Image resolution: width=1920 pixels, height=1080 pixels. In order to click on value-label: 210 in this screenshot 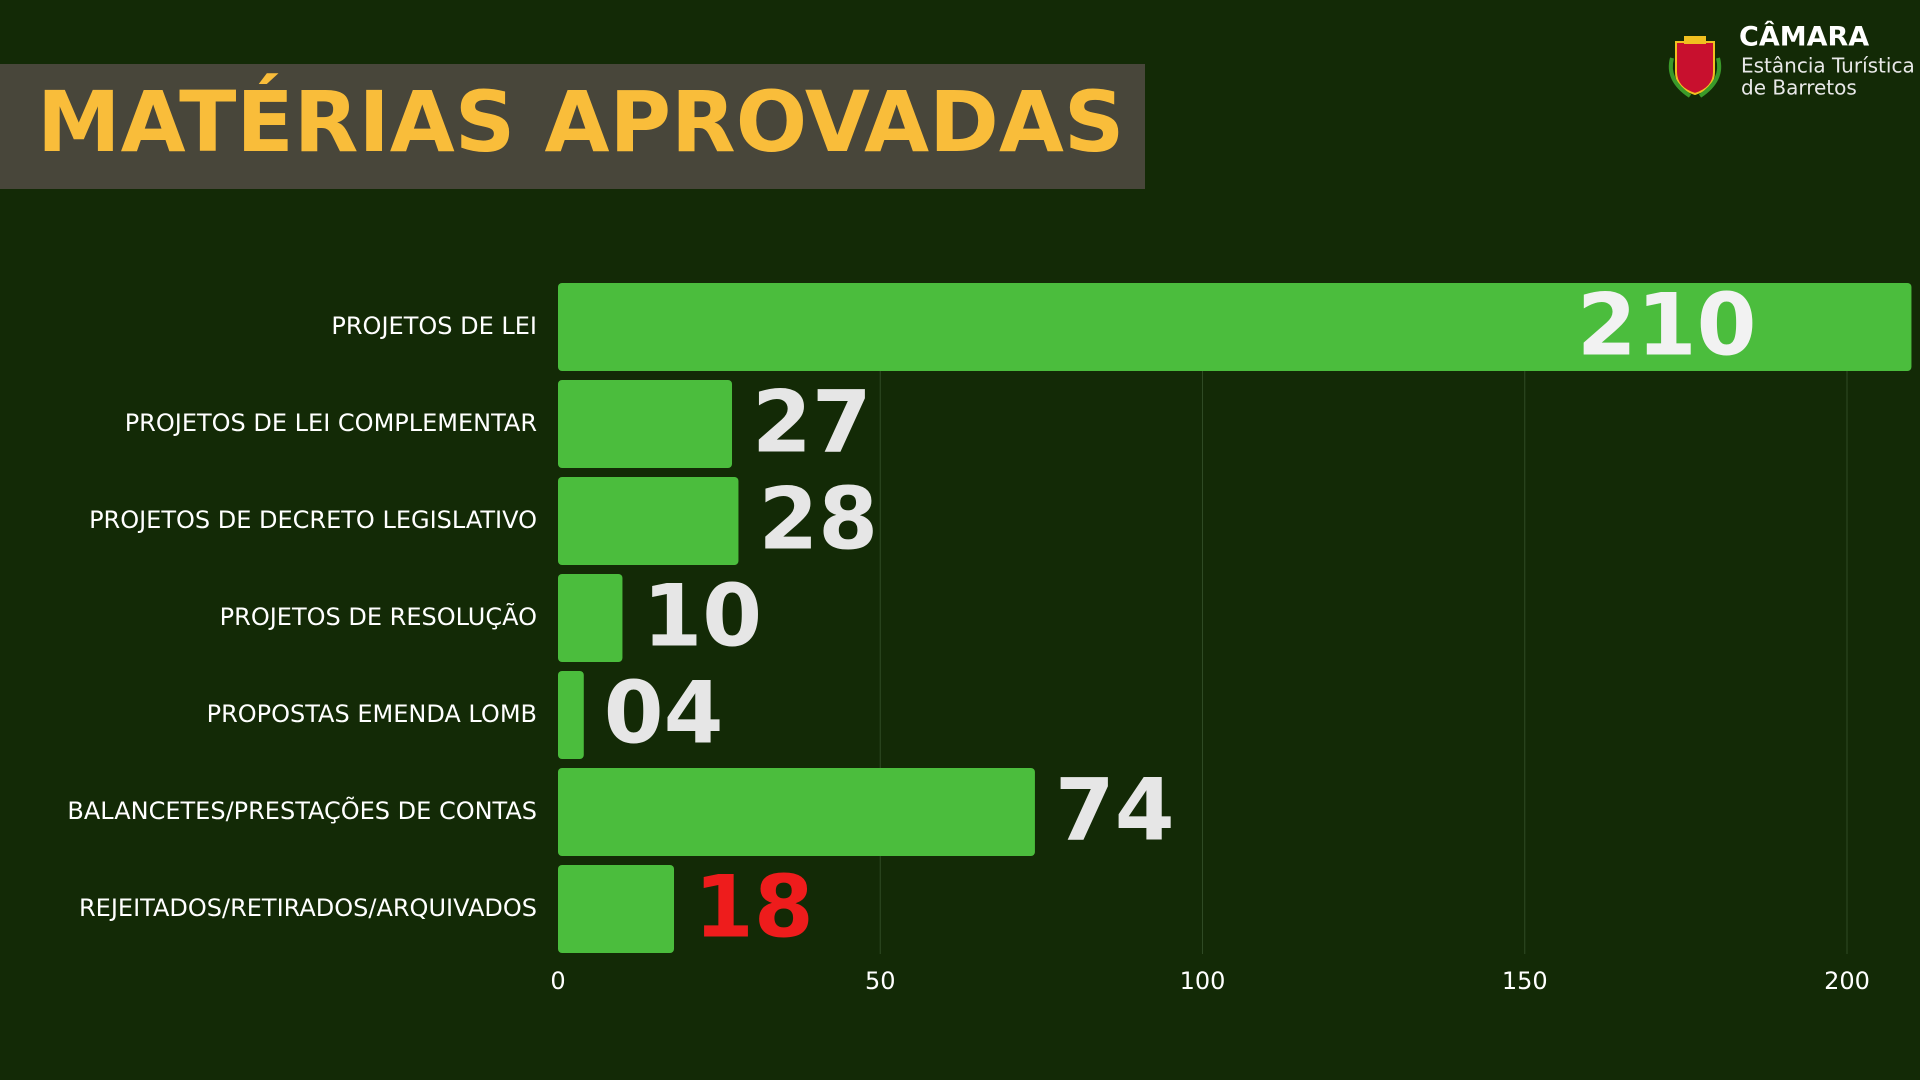, I will do `click(1667, 325)`.